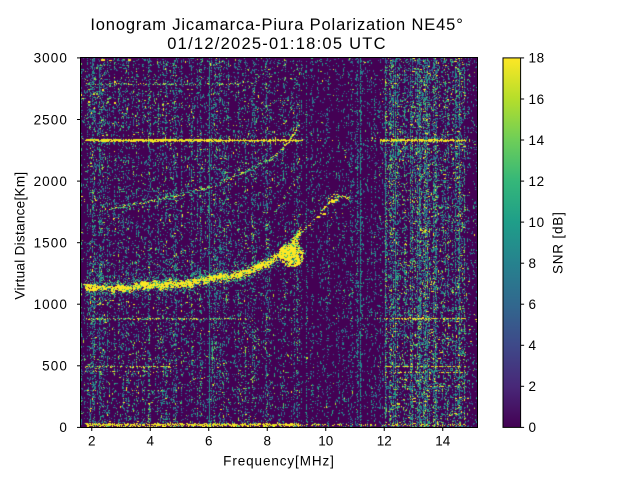  Describe the element at coordinates (51, 304) in the screenshot. I see `svg-text: 1000` at that location.